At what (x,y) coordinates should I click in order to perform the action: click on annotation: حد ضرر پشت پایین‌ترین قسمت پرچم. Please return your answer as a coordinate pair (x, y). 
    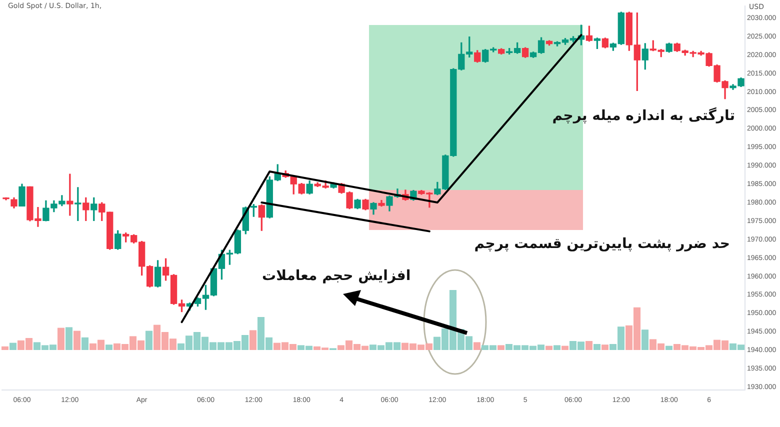
    Looking at the image, I should click on (602, 244).